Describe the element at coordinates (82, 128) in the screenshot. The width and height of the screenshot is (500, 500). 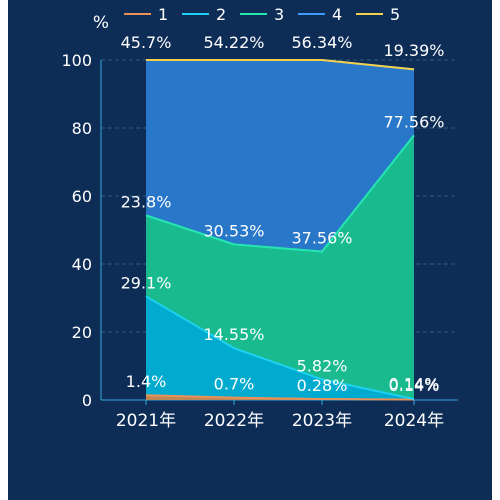
I see `y-tick-label: 80` at that location.